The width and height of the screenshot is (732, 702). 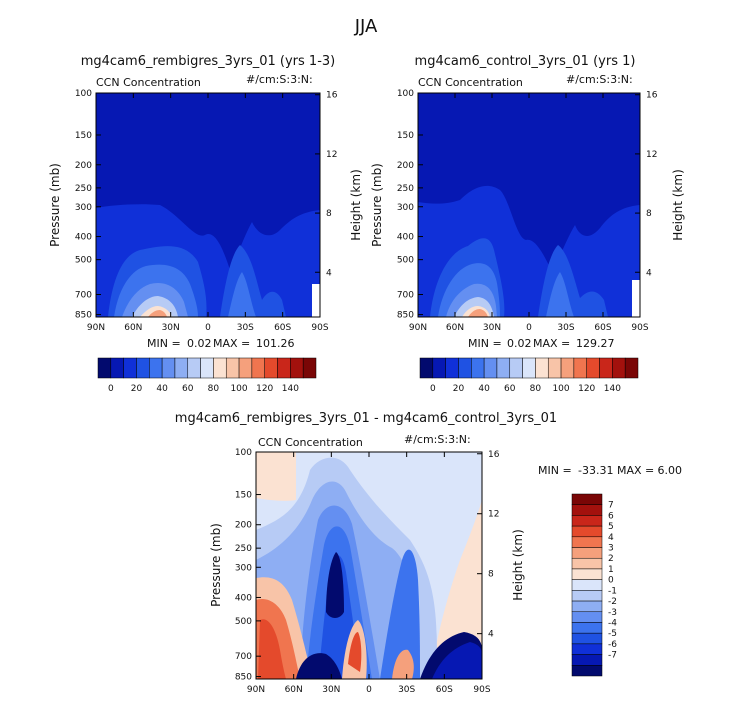 What do you see at coordinates (319, 328) in the screenshot?
I see `x-tick-label: 90S` at bounding box center [319, 328].